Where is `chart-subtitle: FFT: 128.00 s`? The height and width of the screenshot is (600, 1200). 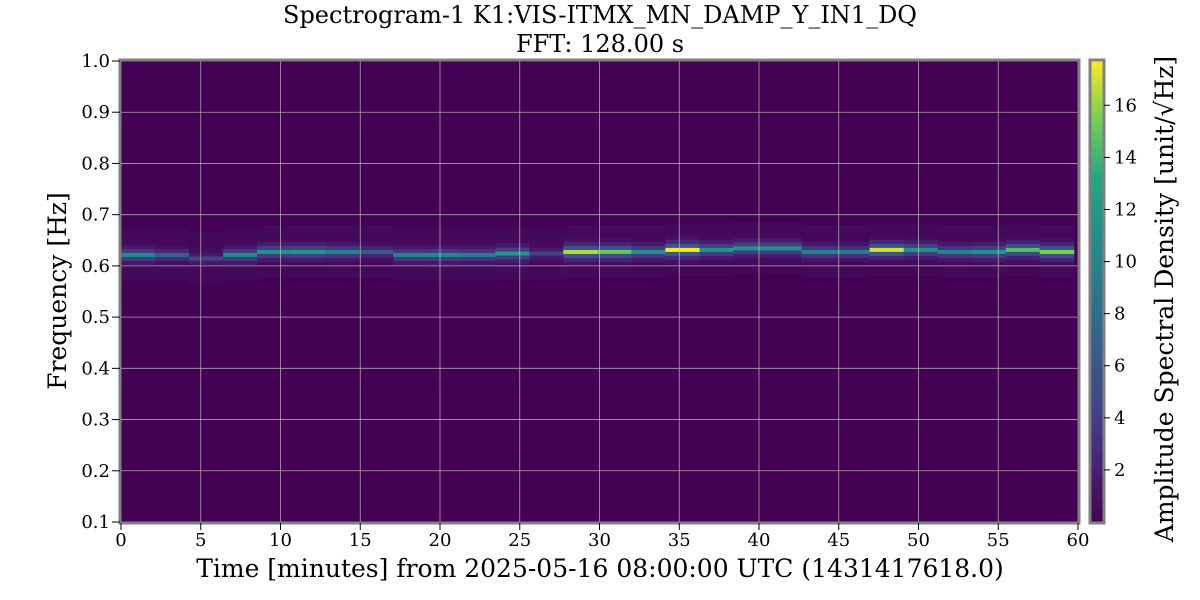 chart-subtitle: FFT: 128.00 s is located at coordinates (600, 44).